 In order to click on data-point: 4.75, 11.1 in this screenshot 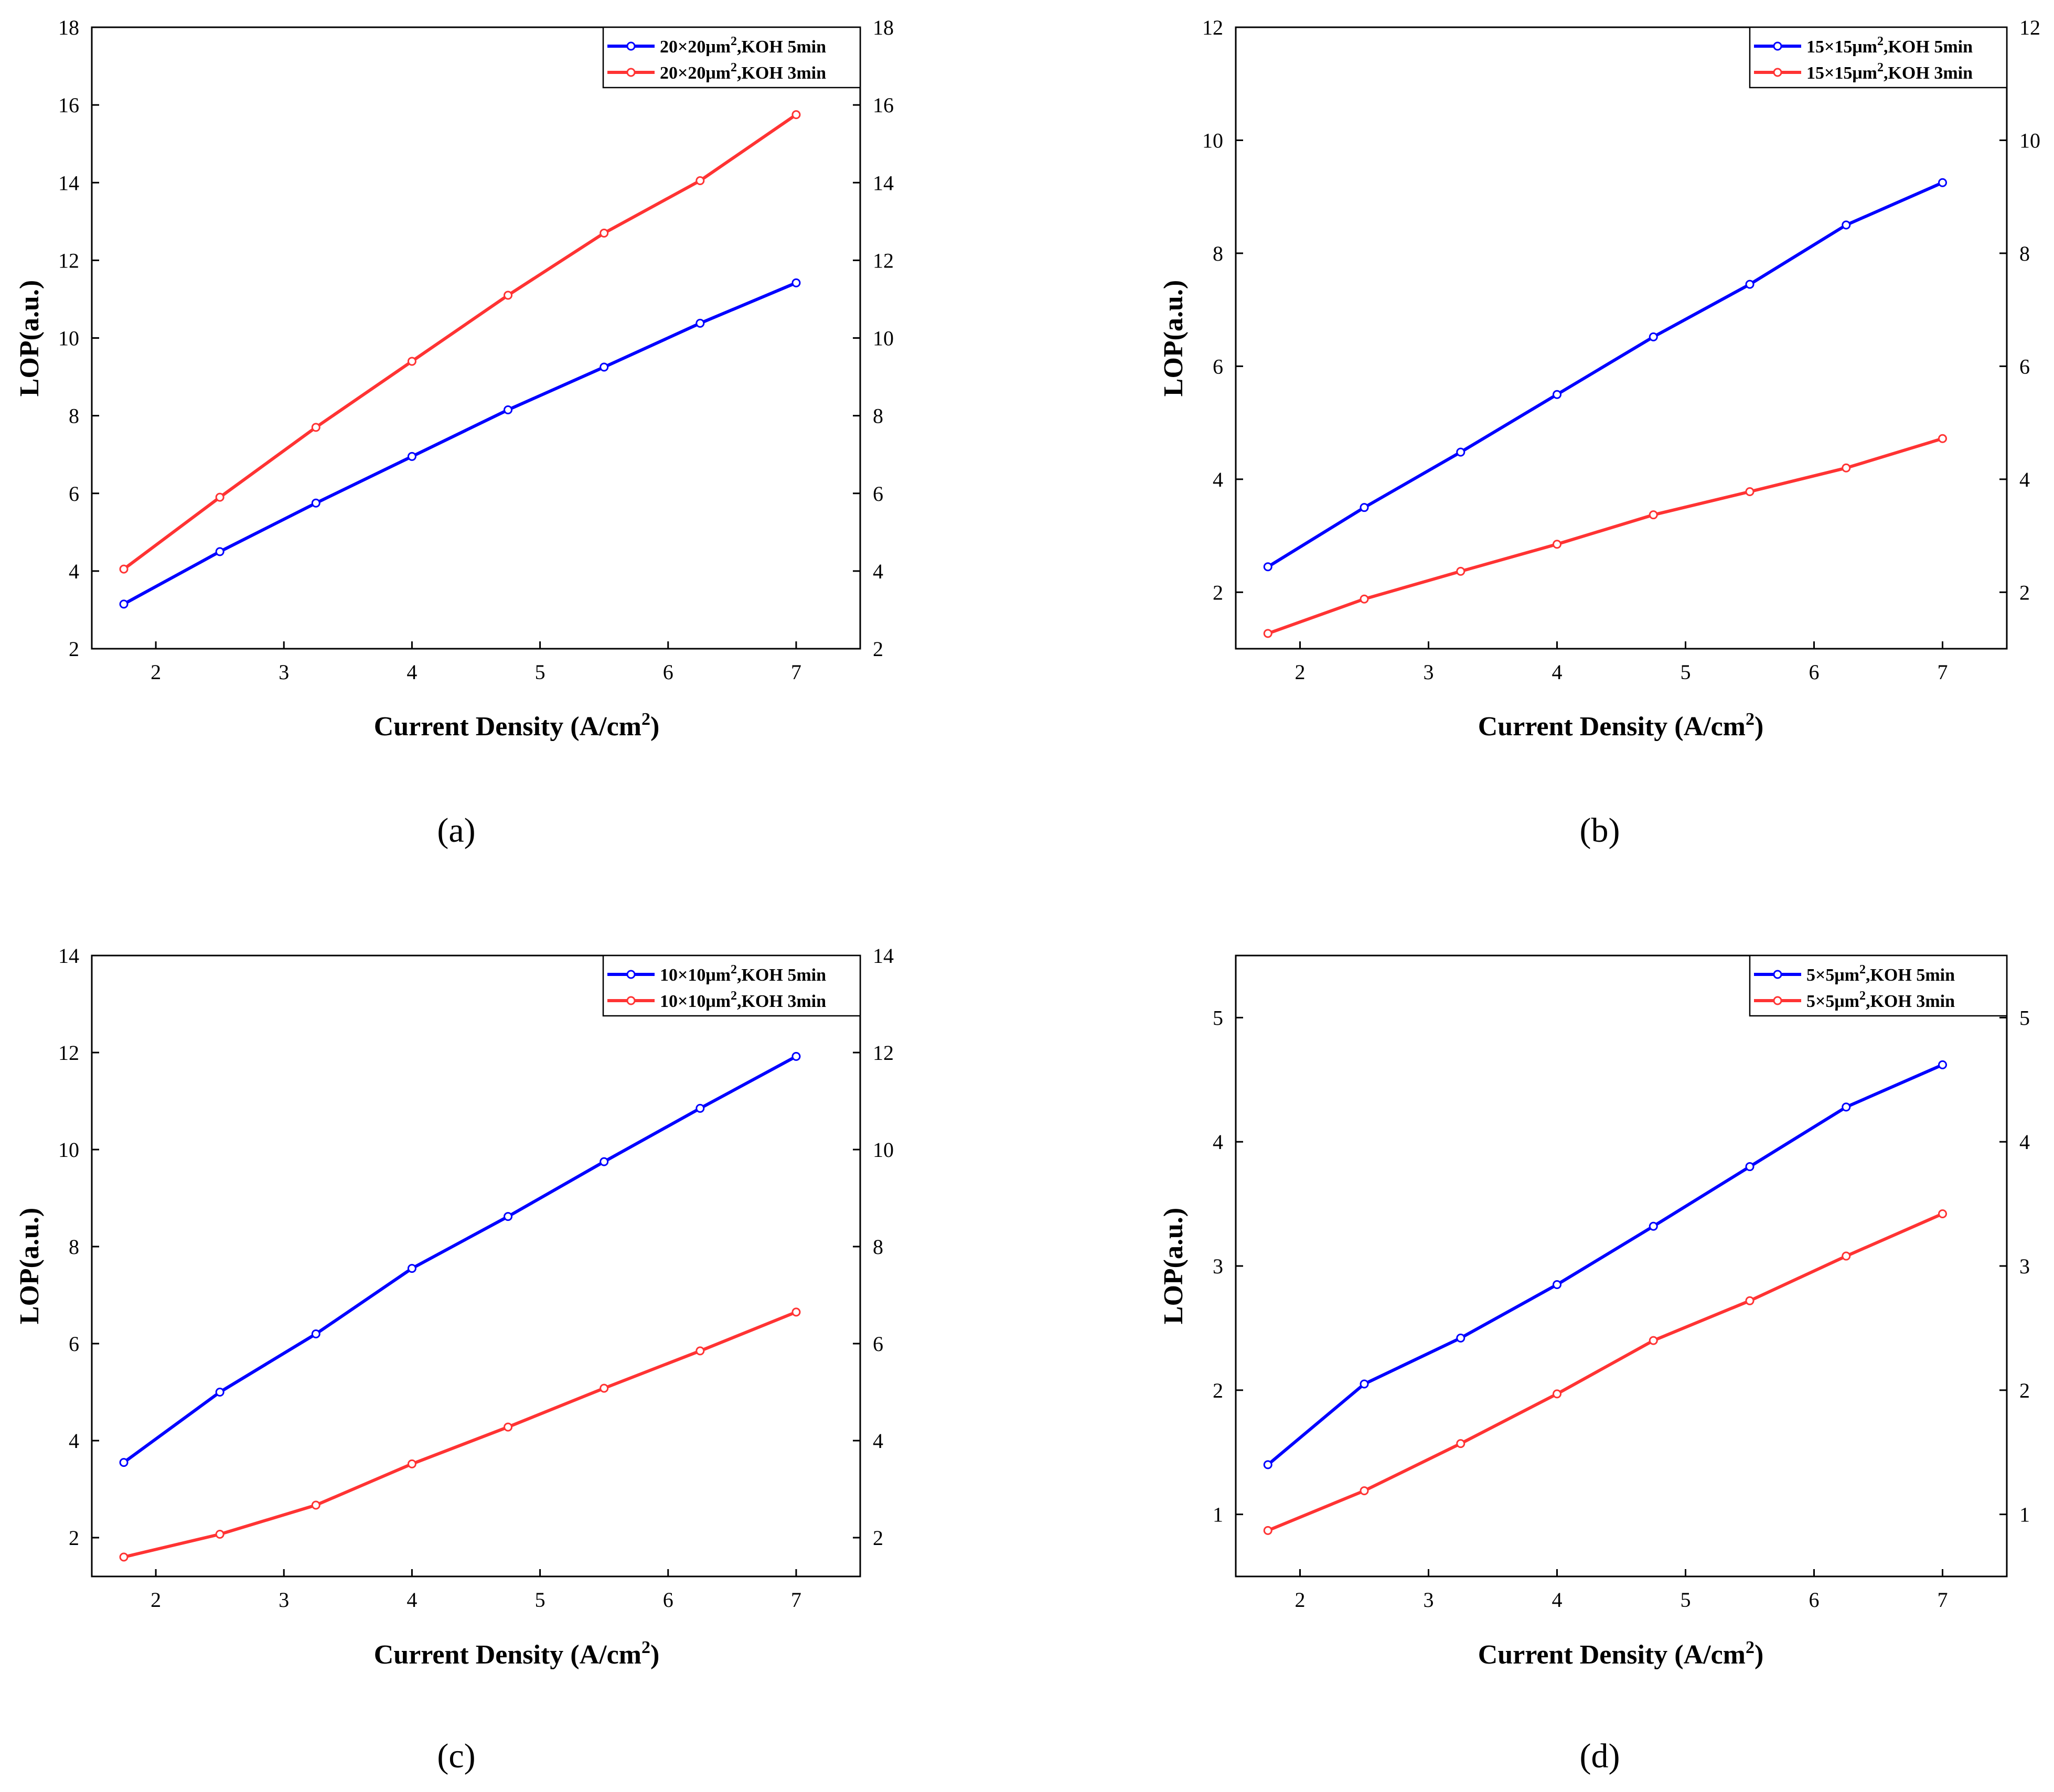, I will do `click(508, 295)`.